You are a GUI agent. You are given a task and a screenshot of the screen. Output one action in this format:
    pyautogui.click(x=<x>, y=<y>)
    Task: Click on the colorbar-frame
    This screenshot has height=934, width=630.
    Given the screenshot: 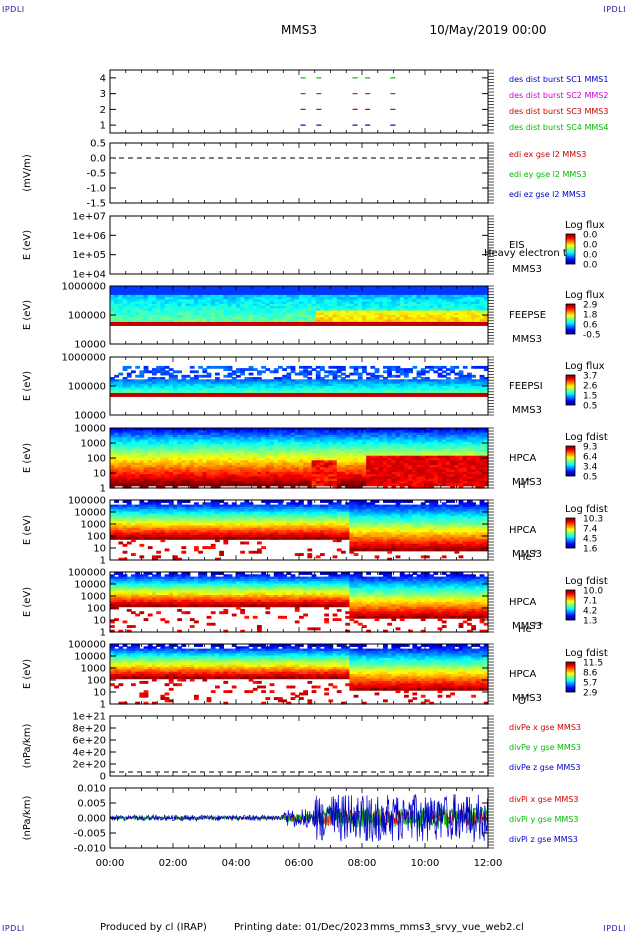 What is the action you would take?
    pyautogui.click(x=570, y=390)
    